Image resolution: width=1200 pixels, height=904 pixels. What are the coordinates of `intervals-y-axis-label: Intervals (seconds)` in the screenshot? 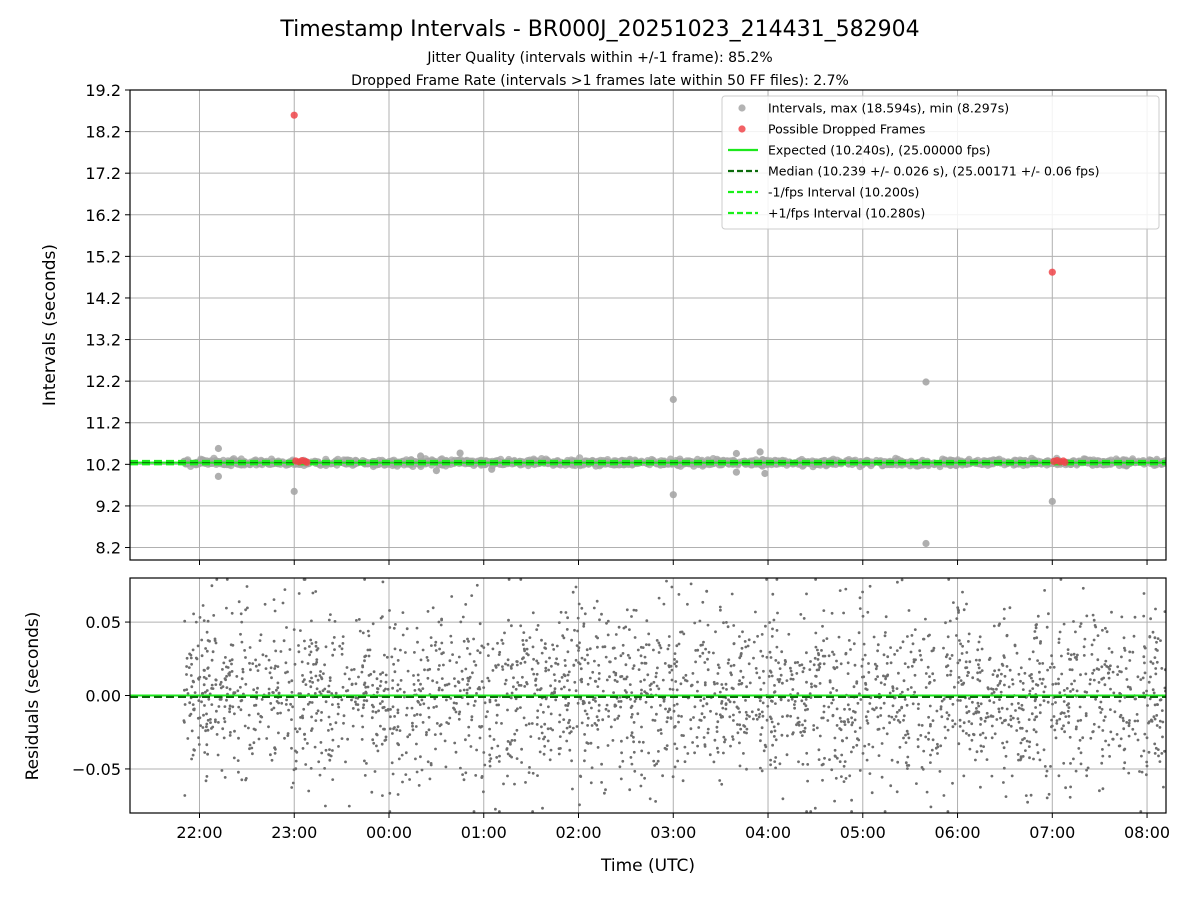 It's located at (50, 325).